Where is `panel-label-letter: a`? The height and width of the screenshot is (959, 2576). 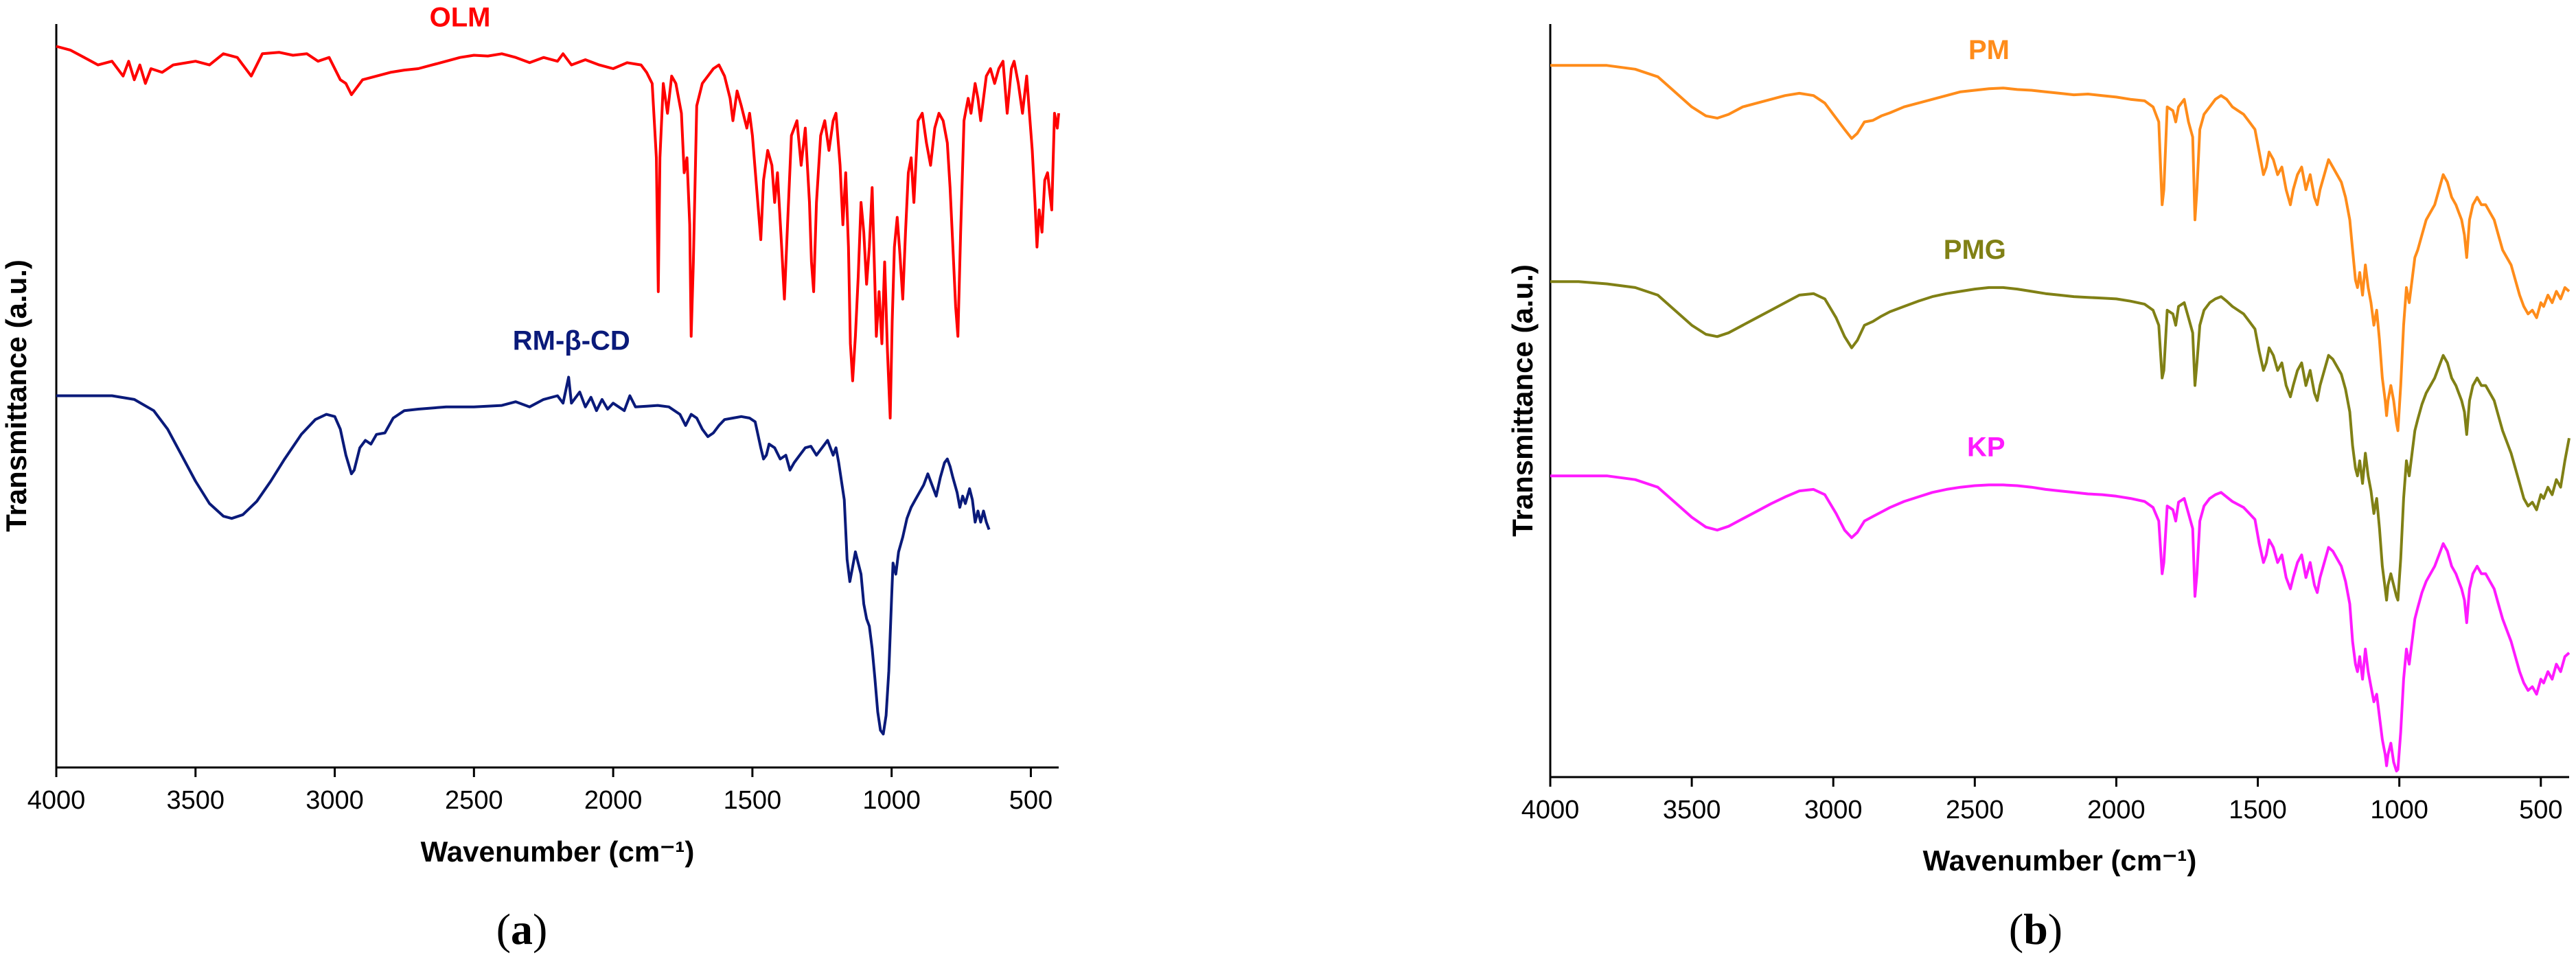
panel-label-letter: a is located at coordinates (522, 929).